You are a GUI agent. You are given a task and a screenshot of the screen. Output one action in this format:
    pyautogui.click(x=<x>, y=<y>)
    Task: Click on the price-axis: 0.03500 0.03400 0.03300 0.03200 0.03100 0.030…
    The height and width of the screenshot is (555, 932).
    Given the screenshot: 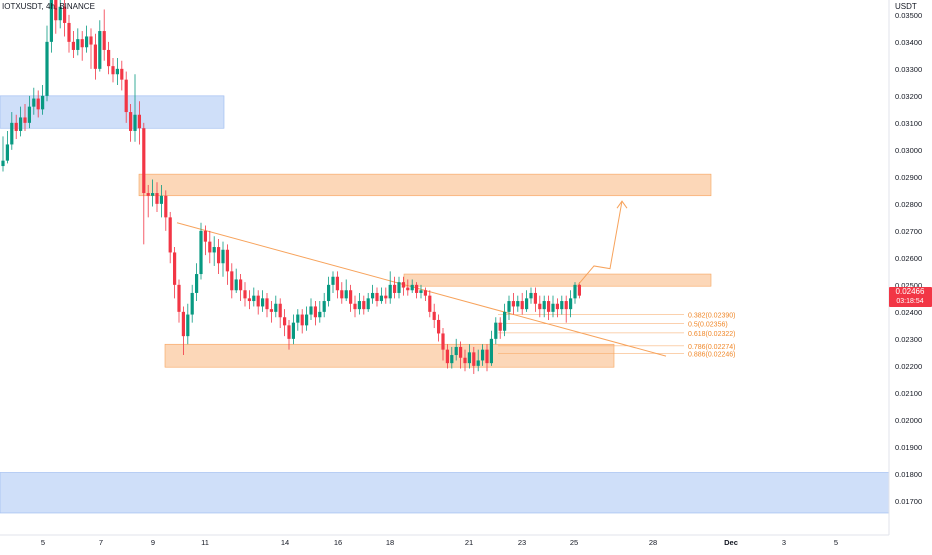 What is the action you would take?
    pyautogui.click(x=910, y=275)
    